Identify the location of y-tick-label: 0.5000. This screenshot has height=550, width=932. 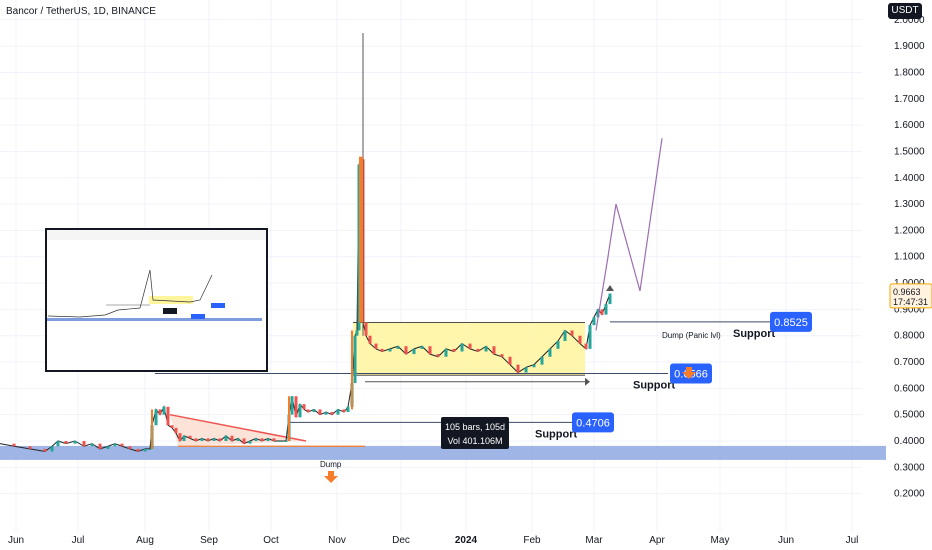
(909, 415).